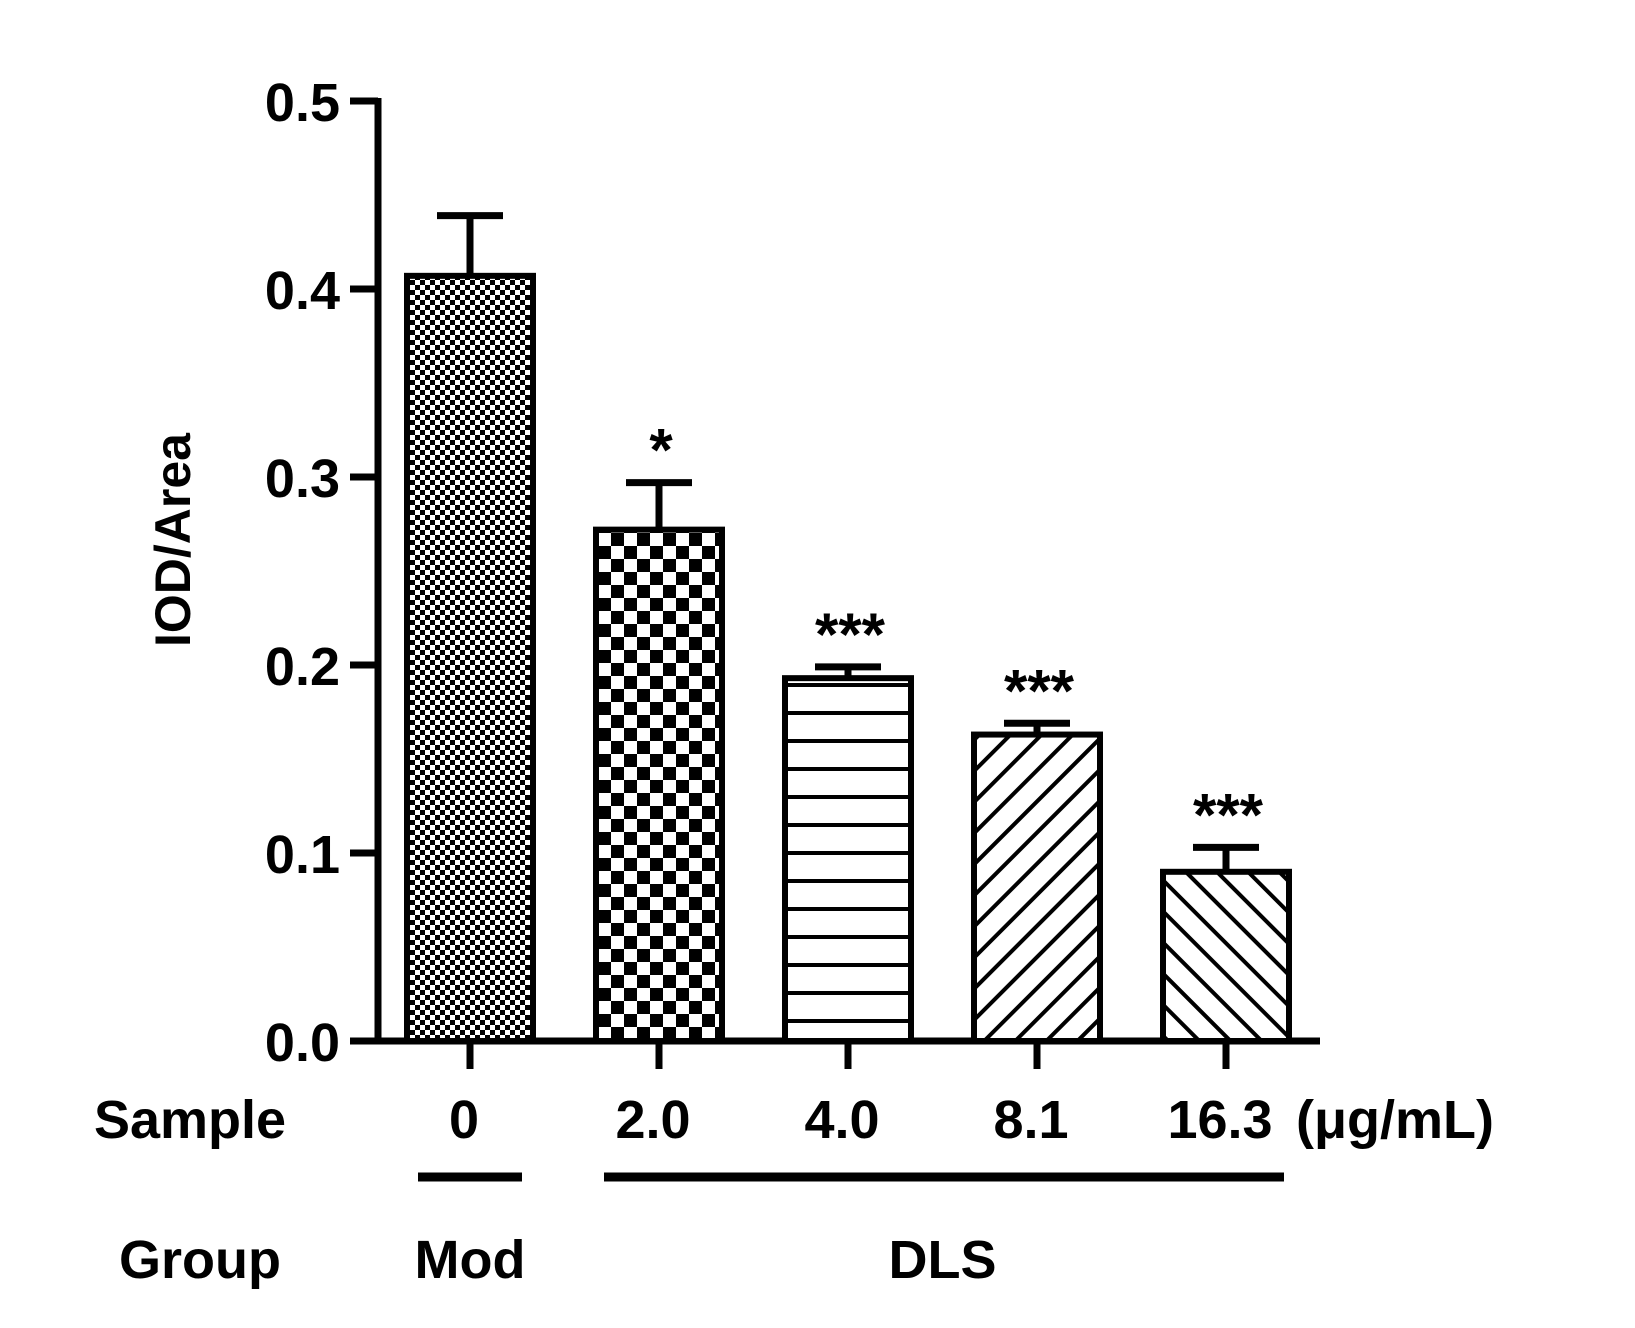  I want to click on y-tick-label: 0.1, so click(302, 855).